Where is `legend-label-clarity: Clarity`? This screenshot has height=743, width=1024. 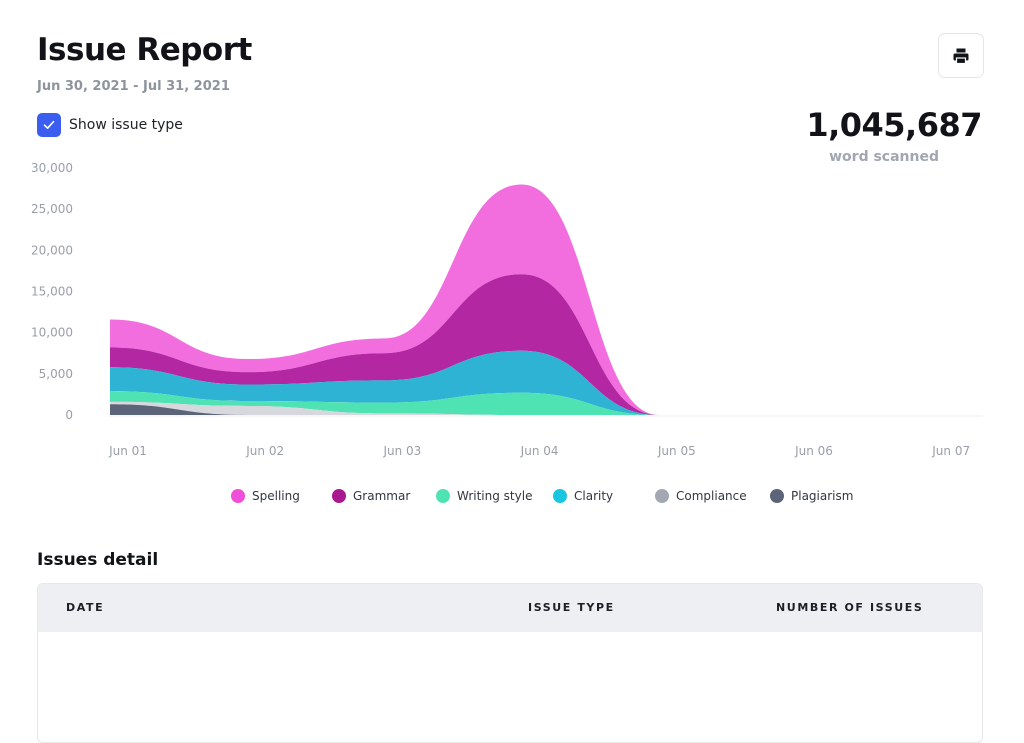
legend-label-clarity: Clarity is located at coordinates (594, 496).